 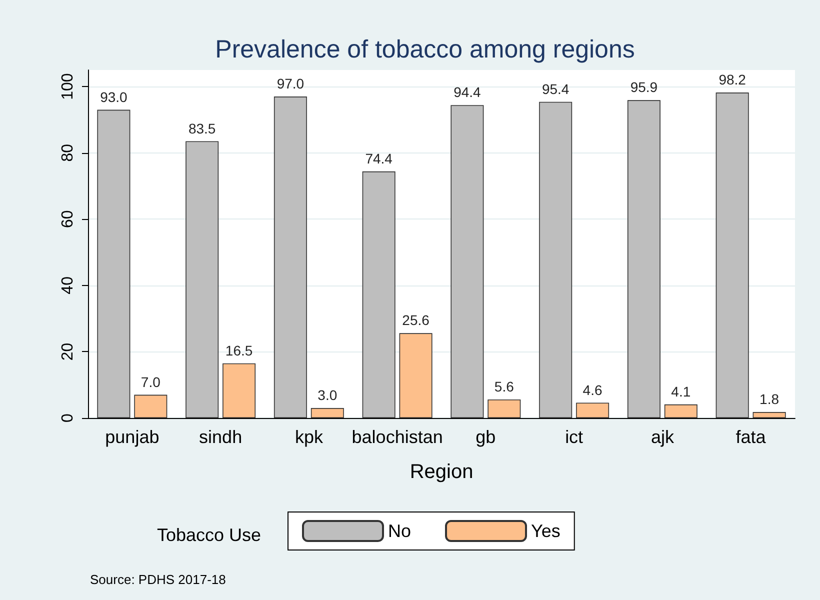 I want to click on data-label: 3.0, so click(x=328, y=395).